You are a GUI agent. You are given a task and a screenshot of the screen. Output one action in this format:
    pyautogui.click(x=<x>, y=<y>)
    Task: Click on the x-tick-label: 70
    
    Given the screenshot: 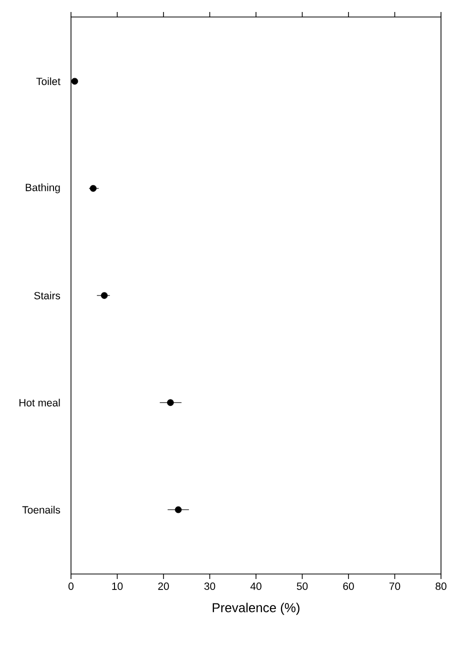 What is the action you would take?
    pyautogui.click(x=394, y=586)
    